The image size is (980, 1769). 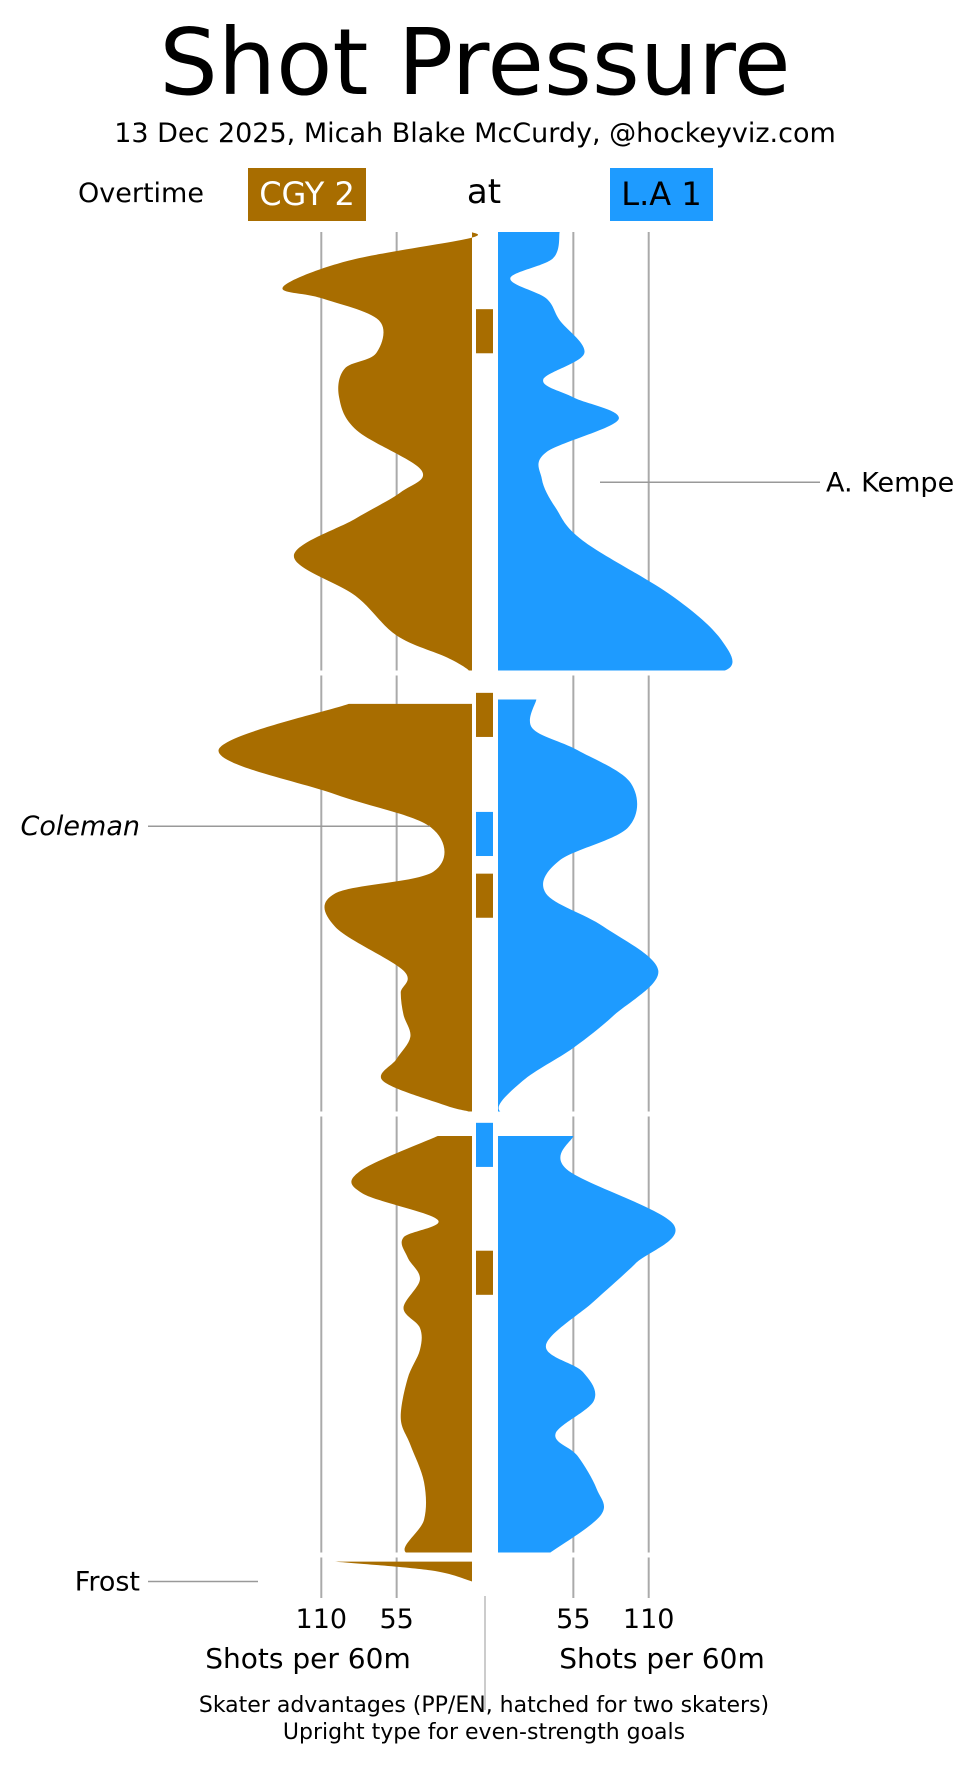 I want to click on tick-label-right-55: 55, so click(x=573, y=1619).